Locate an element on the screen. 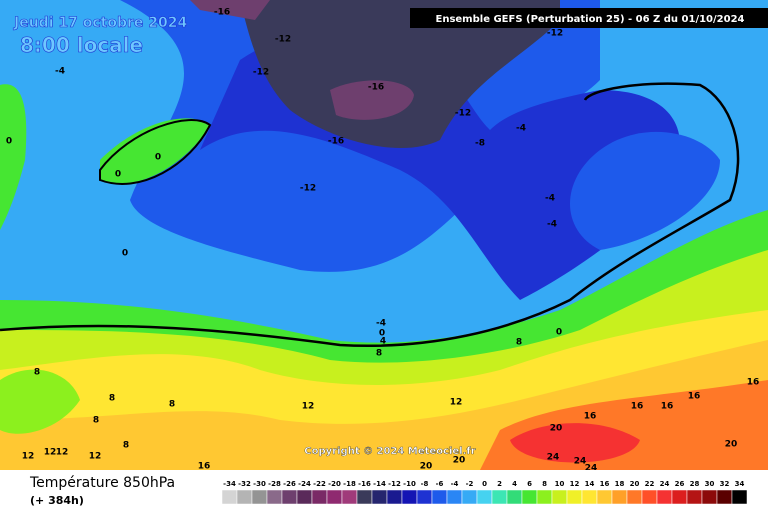 The height and width of the screenshot is (512, 768). scale-label: -32 is located at coordinates (244, 484).